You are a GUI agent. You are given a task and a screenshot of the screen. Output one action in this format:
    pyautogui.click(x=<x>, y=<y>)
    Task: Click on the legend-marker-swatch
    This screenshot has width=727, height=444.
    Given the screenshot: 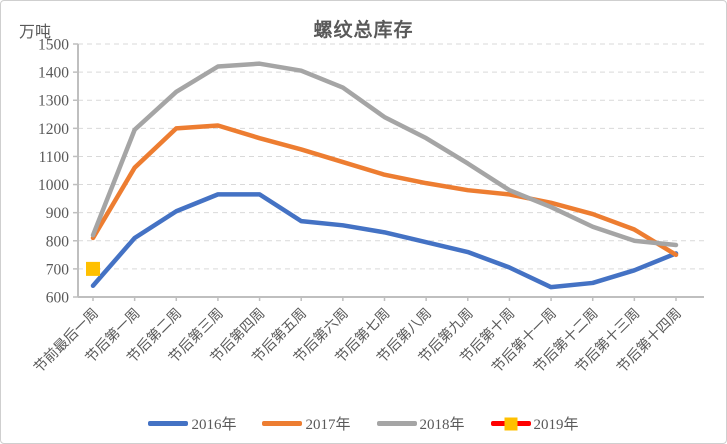 What is the action you would take?
    pyautogui.click(x=511, y=423)
    